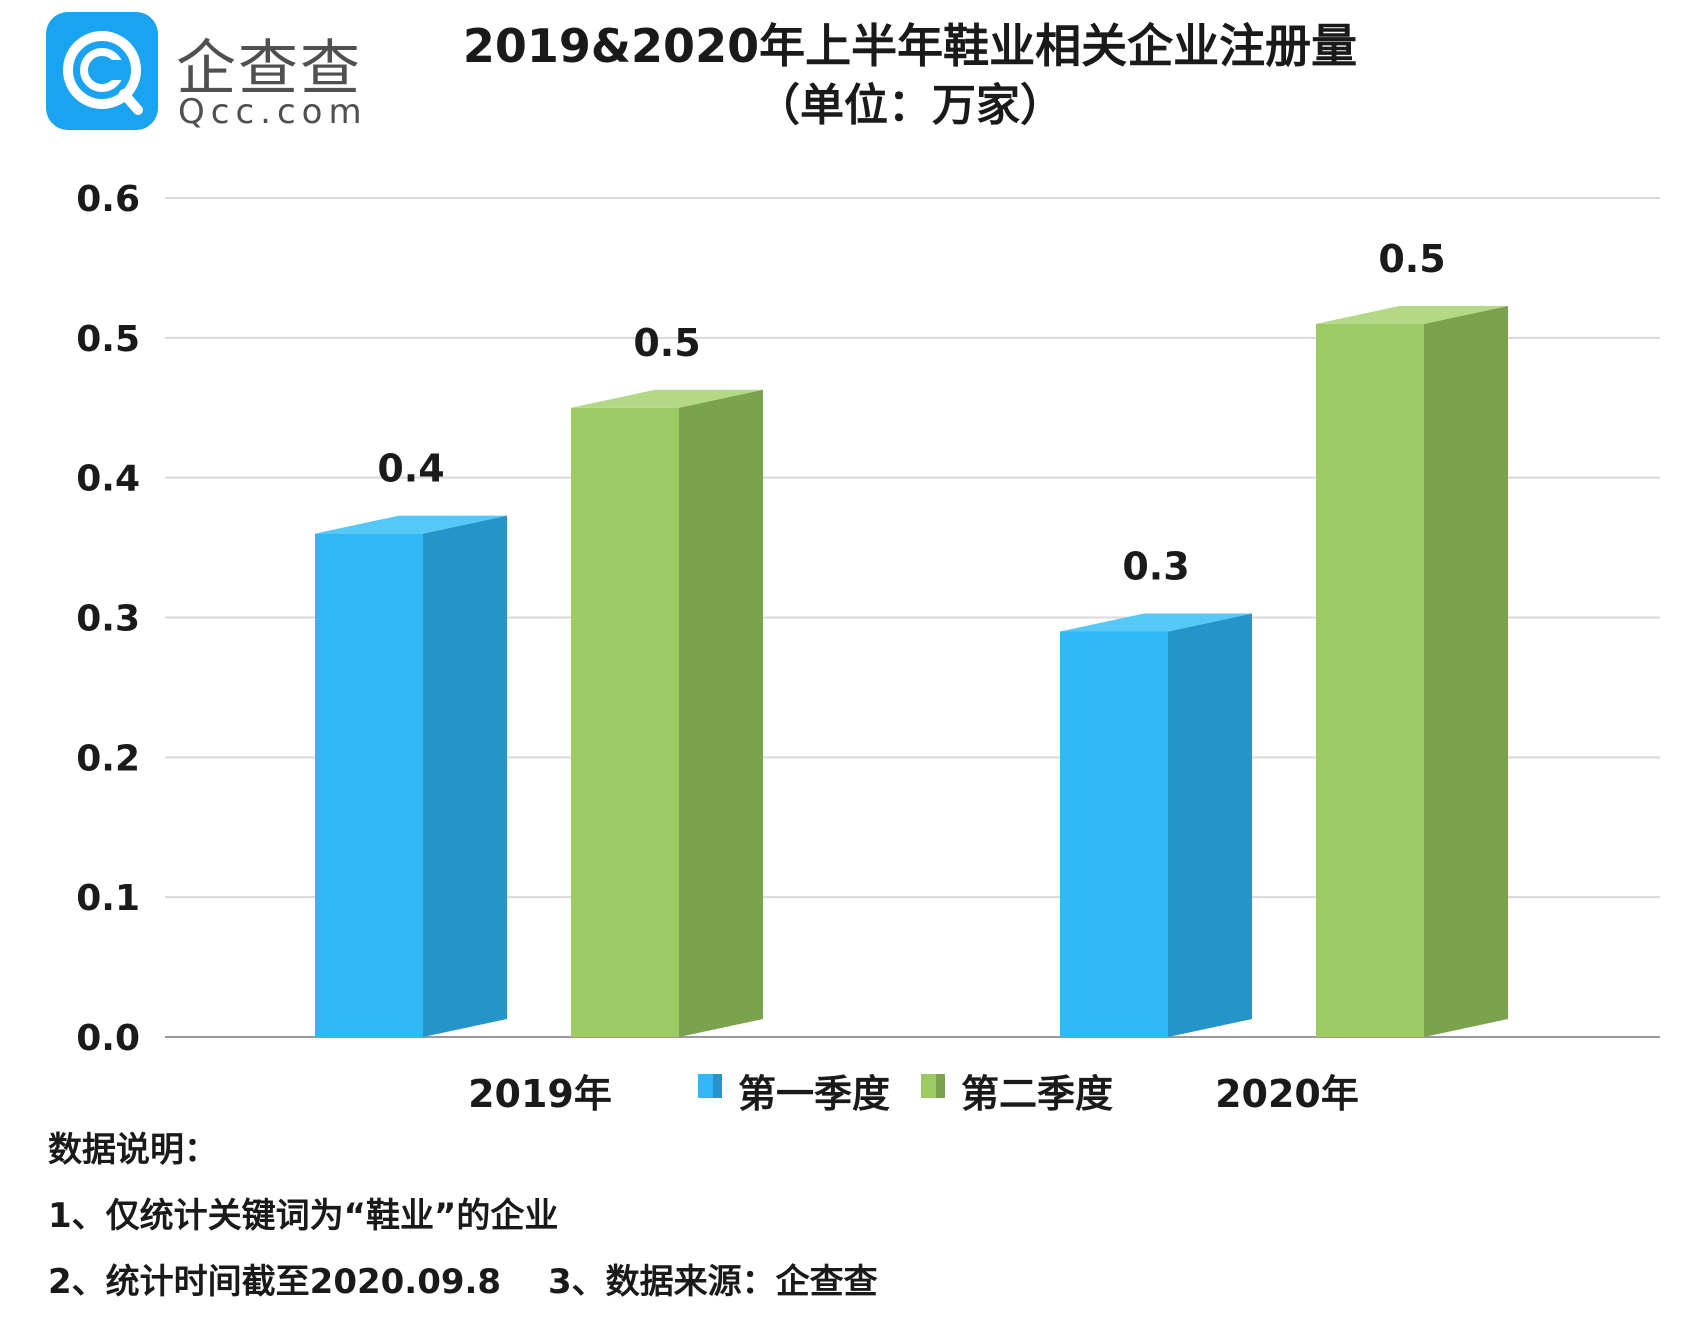 This screenshot has height=1320, width=1704. What do you see at coordinates (713, 1282) in the screenshot?
I see `note-source: 3、数据来源：企查查` at bounding box center [713, 1282].